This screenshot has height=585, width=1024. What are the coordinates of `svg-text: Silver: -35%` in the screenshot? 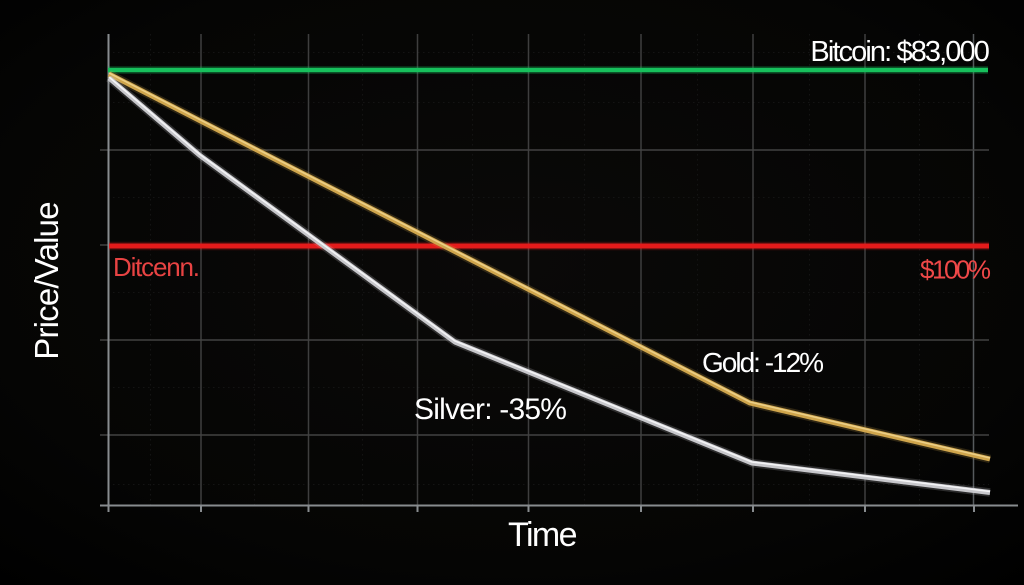 It's located at (490, 409).